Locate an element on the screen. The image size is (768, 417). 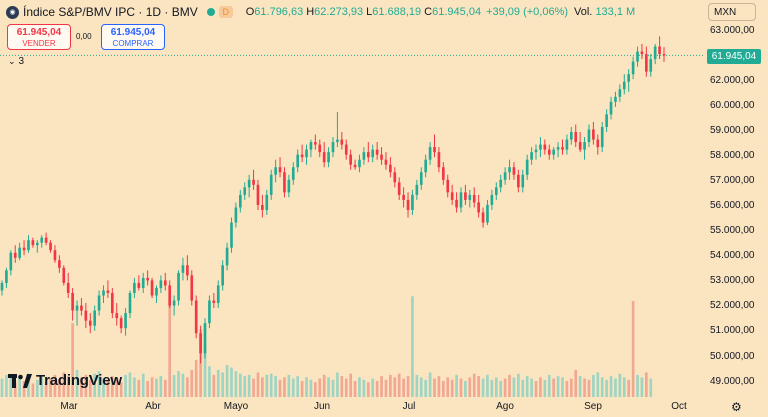
buy-button: 61.945,04 COMPRAR is located at coordinates (133, 37).